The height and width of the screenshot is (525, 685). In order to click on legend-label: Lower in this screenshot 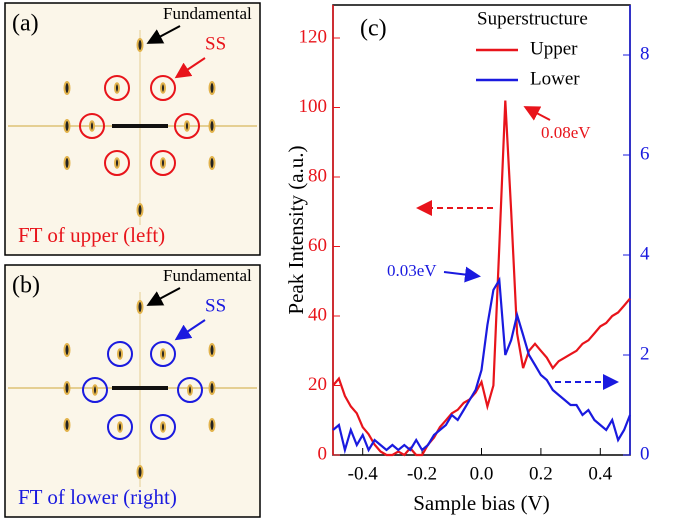, I will do `click(555, 78)`.